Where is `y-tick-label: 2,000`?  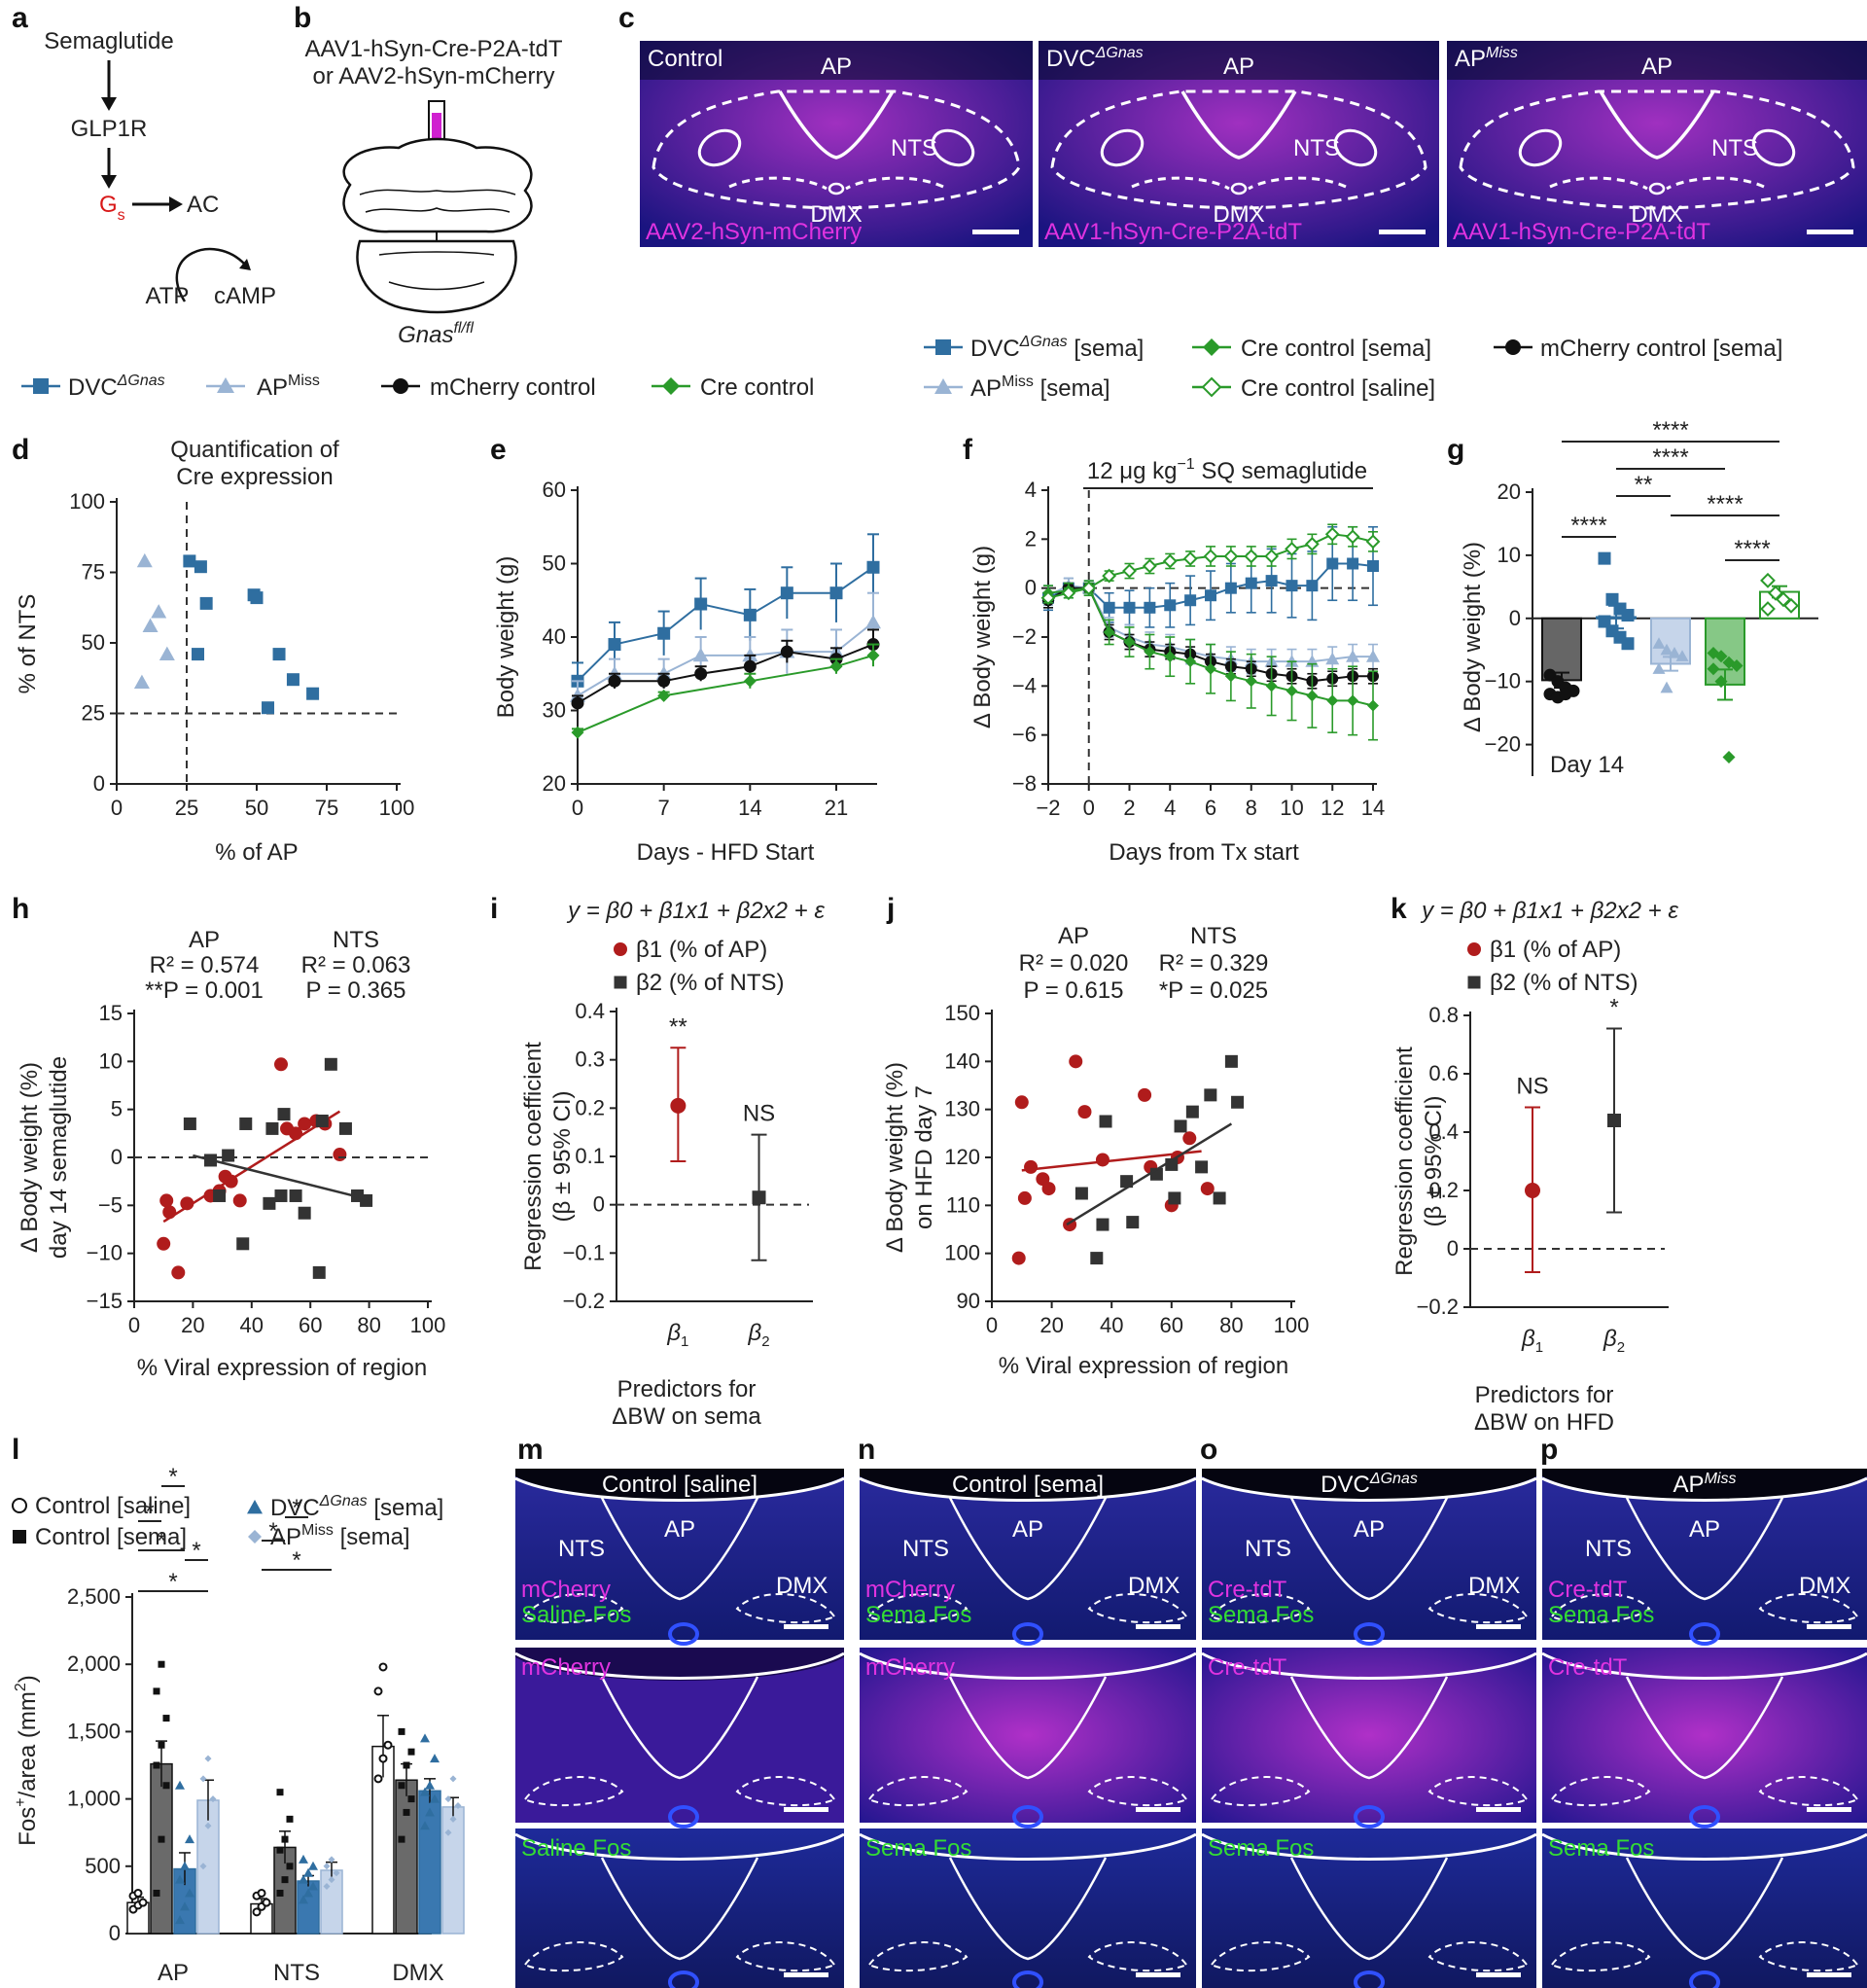 y-tick-label: 2,000 is located at coordinates (94, 1663).